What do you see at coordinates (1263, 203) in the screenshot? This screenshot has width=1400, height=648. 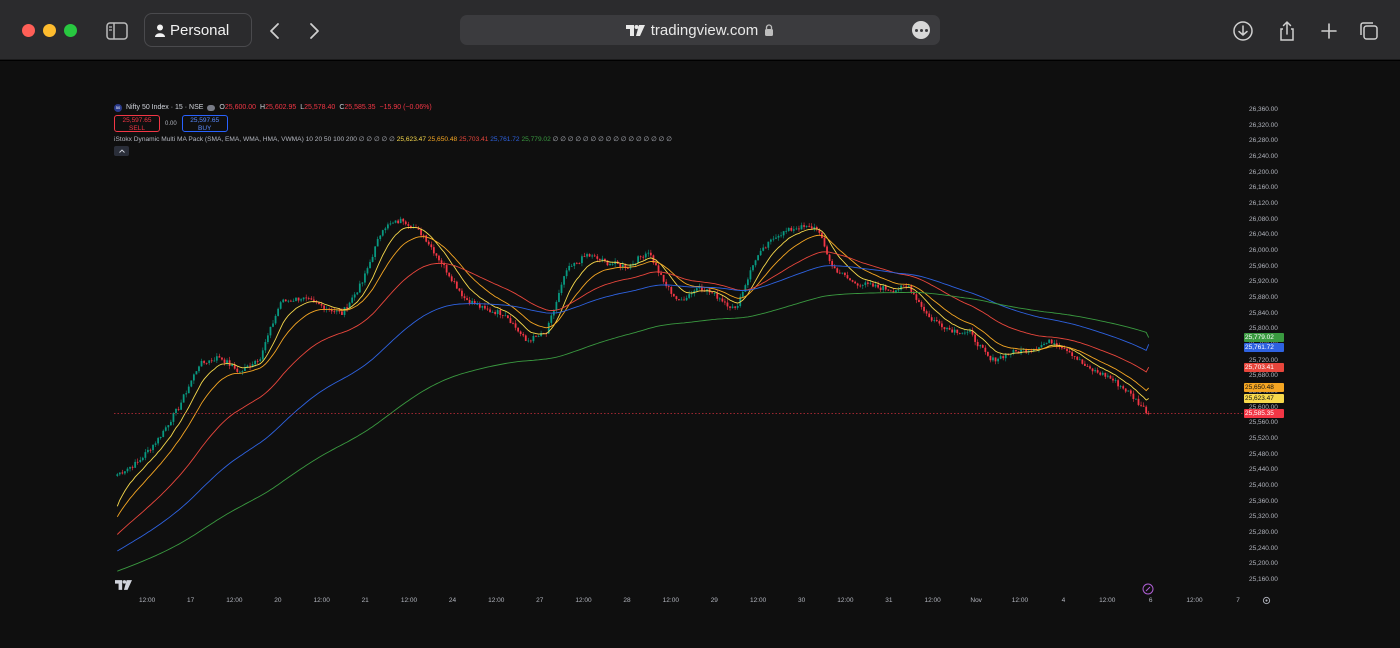 I see `price-axis-label: 26,120.00` at bounding box center [1263, 203].